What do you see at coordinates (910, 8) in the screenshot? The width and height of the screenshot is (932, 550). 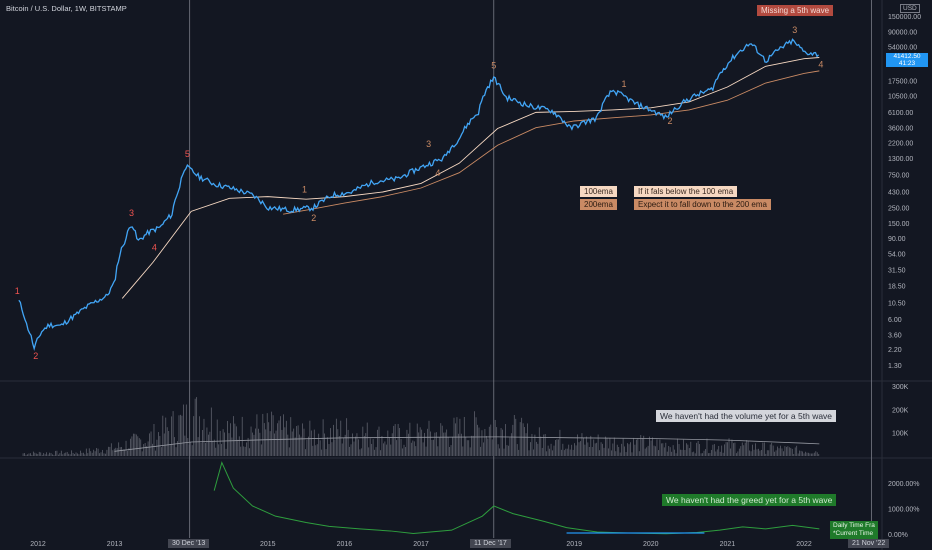 I see `currency-badge: USD` at bounding box center [910, 8].